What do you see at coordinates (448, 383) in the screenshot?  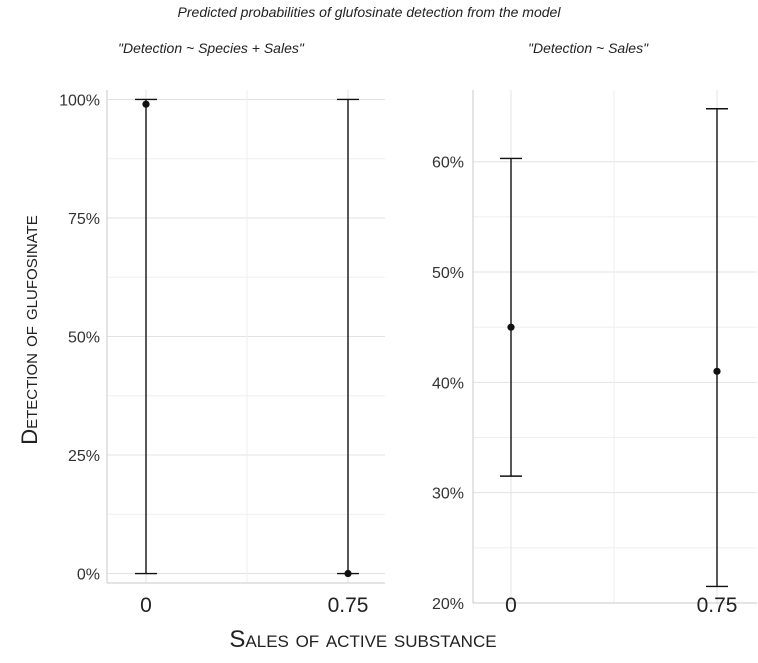 I see `y-tick-label: 40%` at bounding box center [448, 383].